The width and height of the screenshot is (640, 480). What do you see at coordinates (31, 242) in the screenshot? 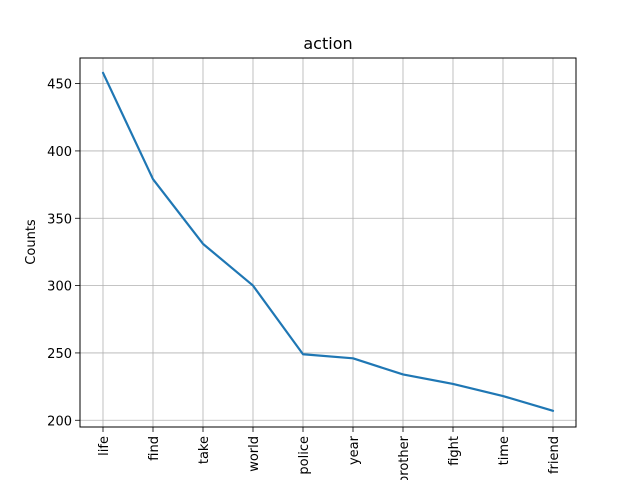
I see `y-axis-label: Counts` at bounding box center [31, 242].